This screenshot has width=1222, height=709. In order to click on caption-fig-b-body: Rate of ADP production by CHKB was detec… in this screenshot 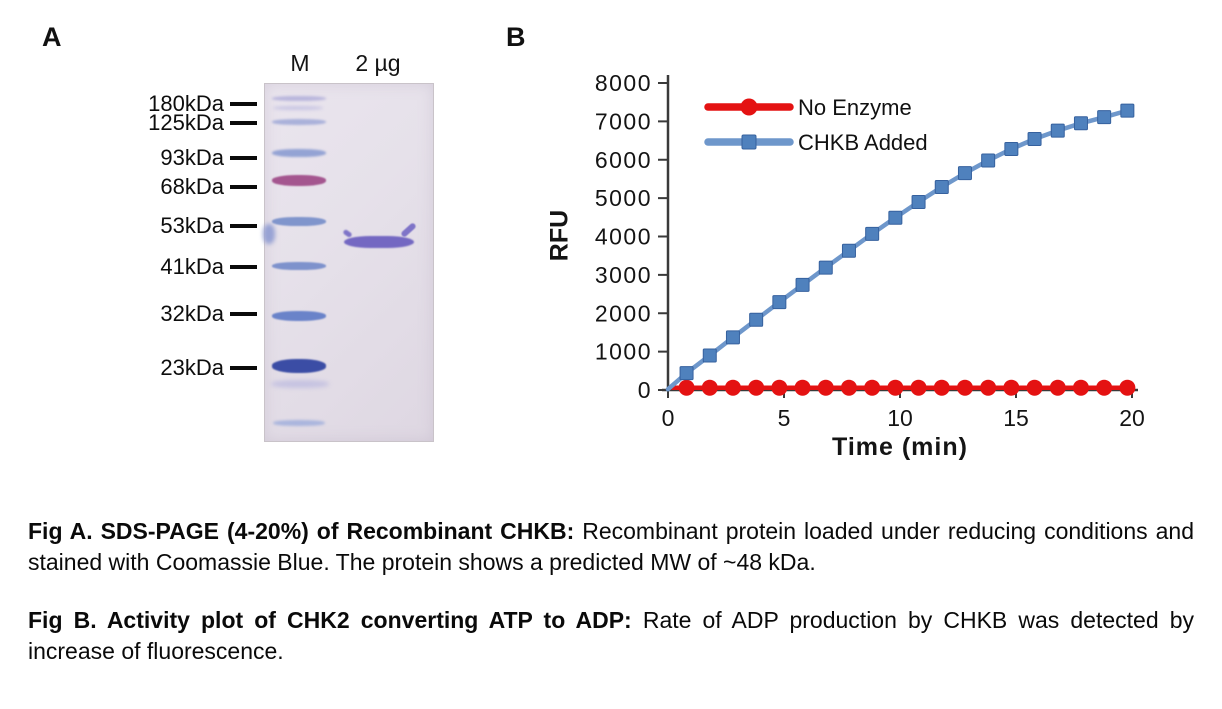, I will do `click(611, 635)`.